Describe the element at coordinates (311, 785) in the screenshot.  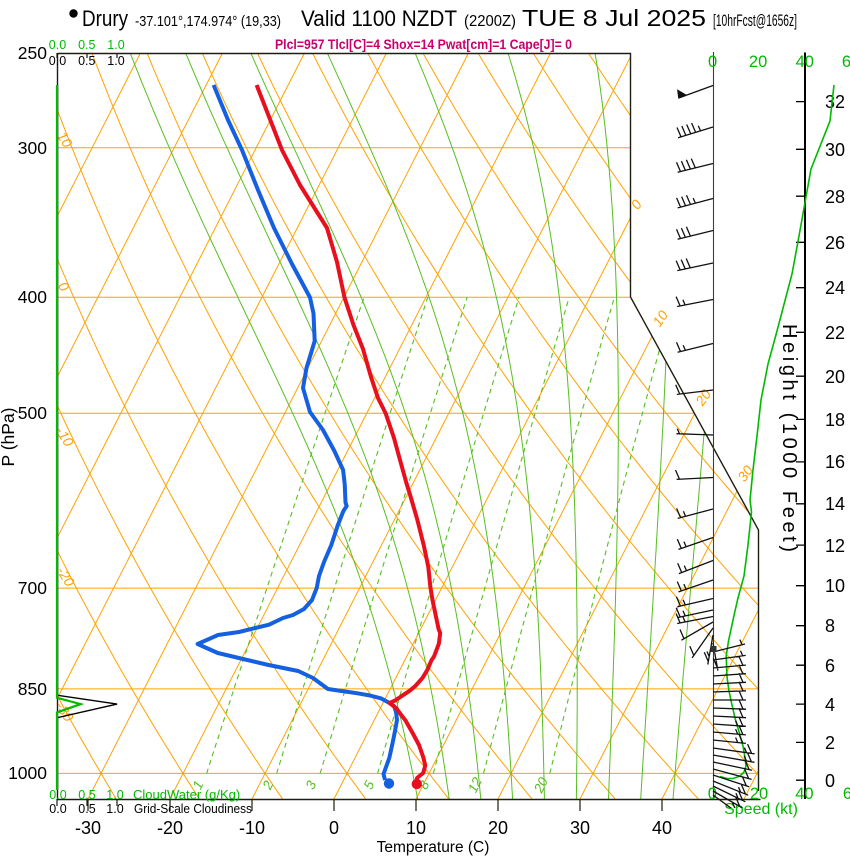
I see `svg-text: 3` at that location.